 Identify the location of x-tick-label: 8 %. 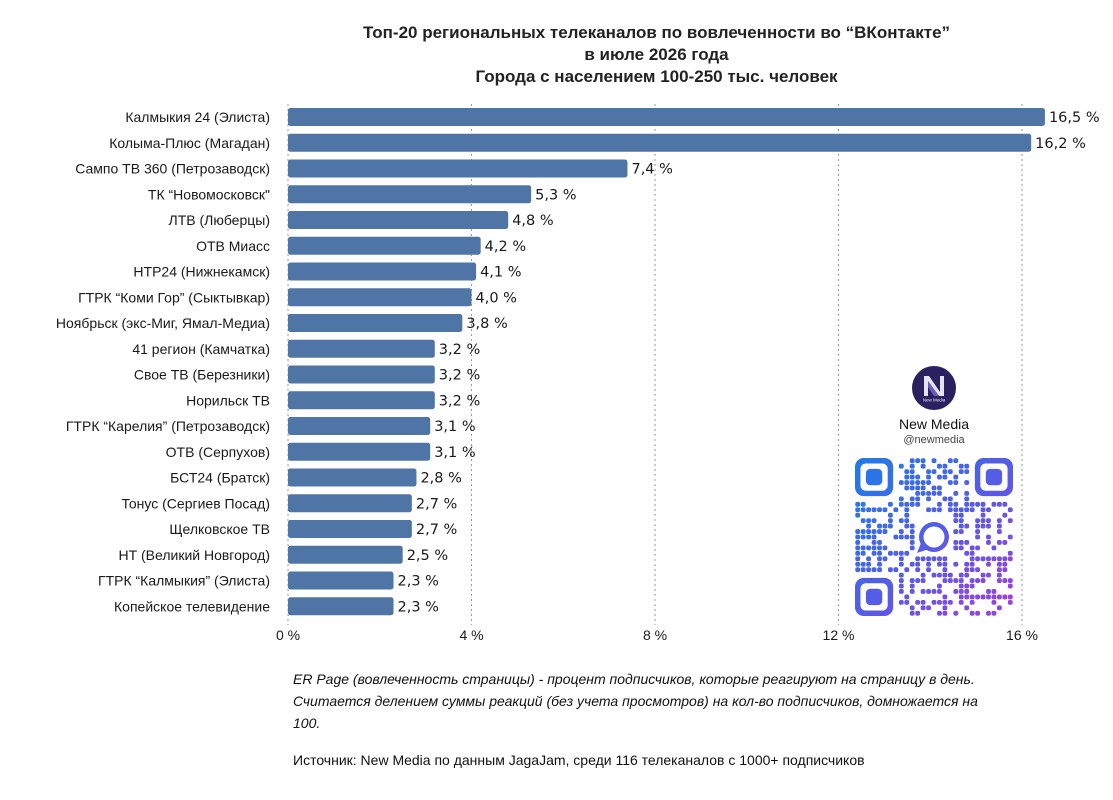
(655, 635).